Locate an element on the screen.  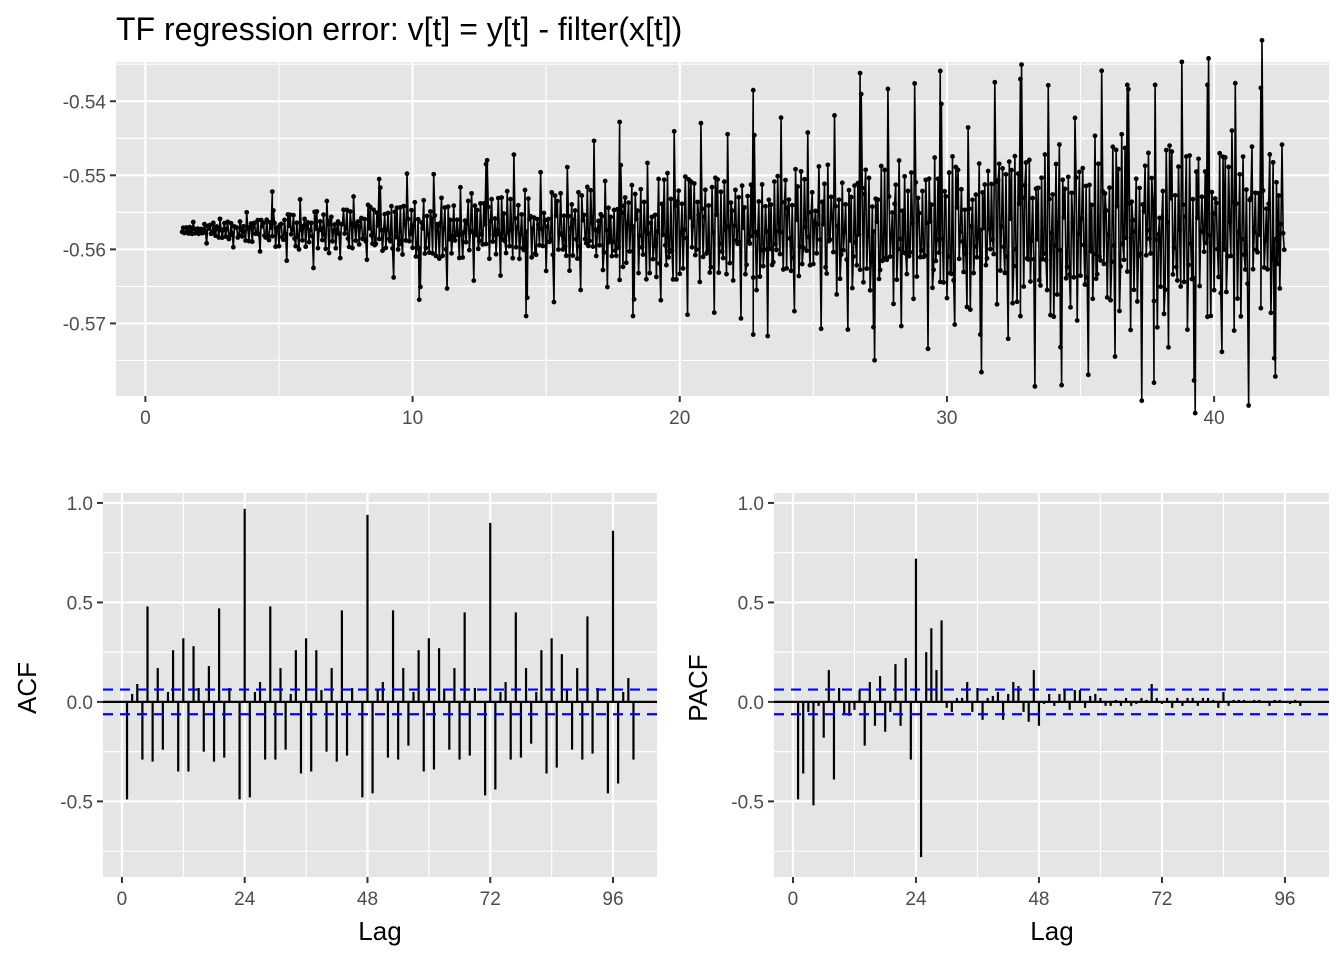
pacf-y-tick-label: -0.5 is located at coordinates (747, 802).